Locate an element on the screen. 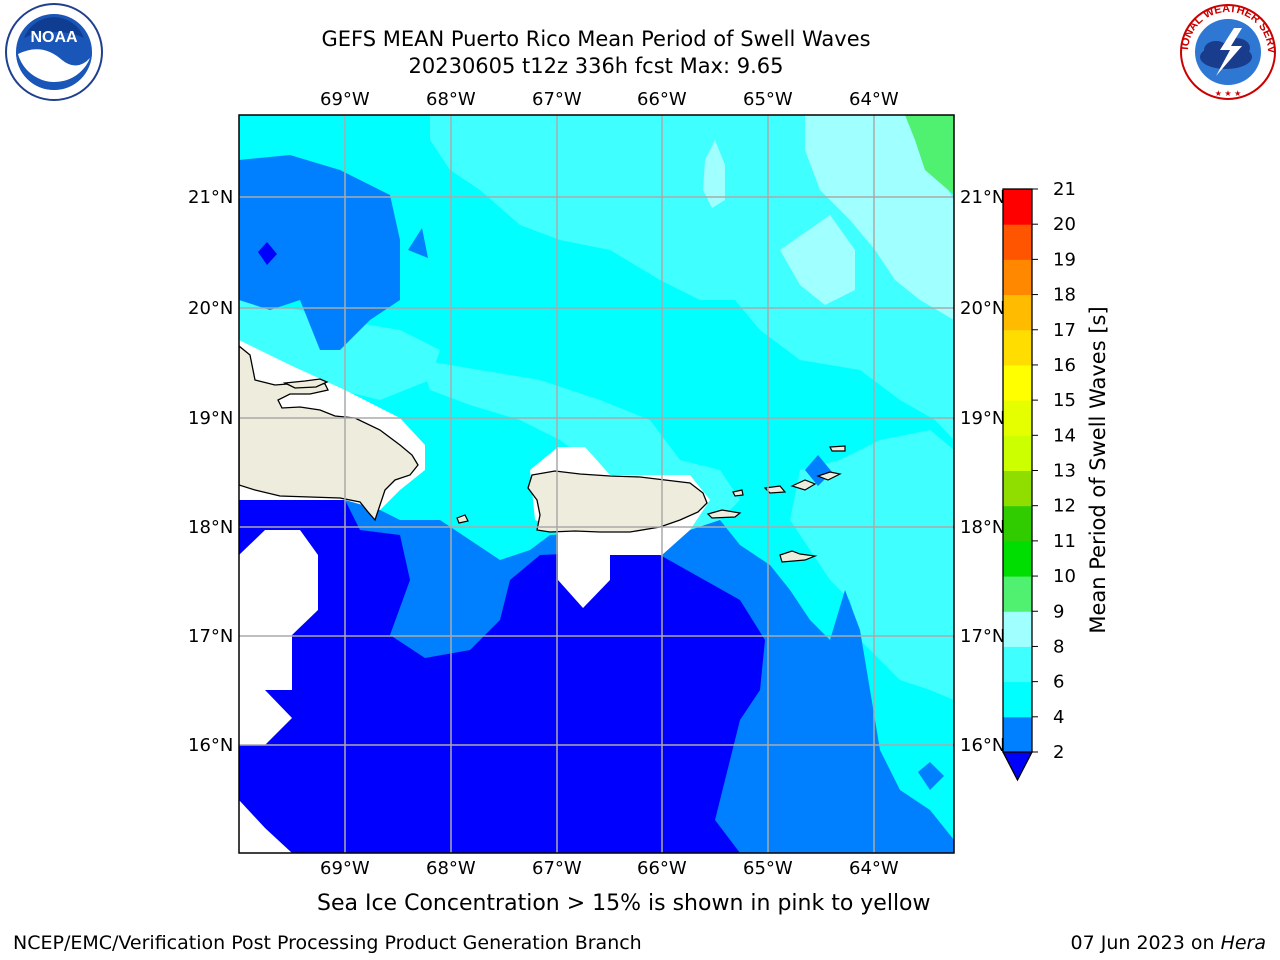  lat-label-left: 17°N is located at coordinates (211, 636).